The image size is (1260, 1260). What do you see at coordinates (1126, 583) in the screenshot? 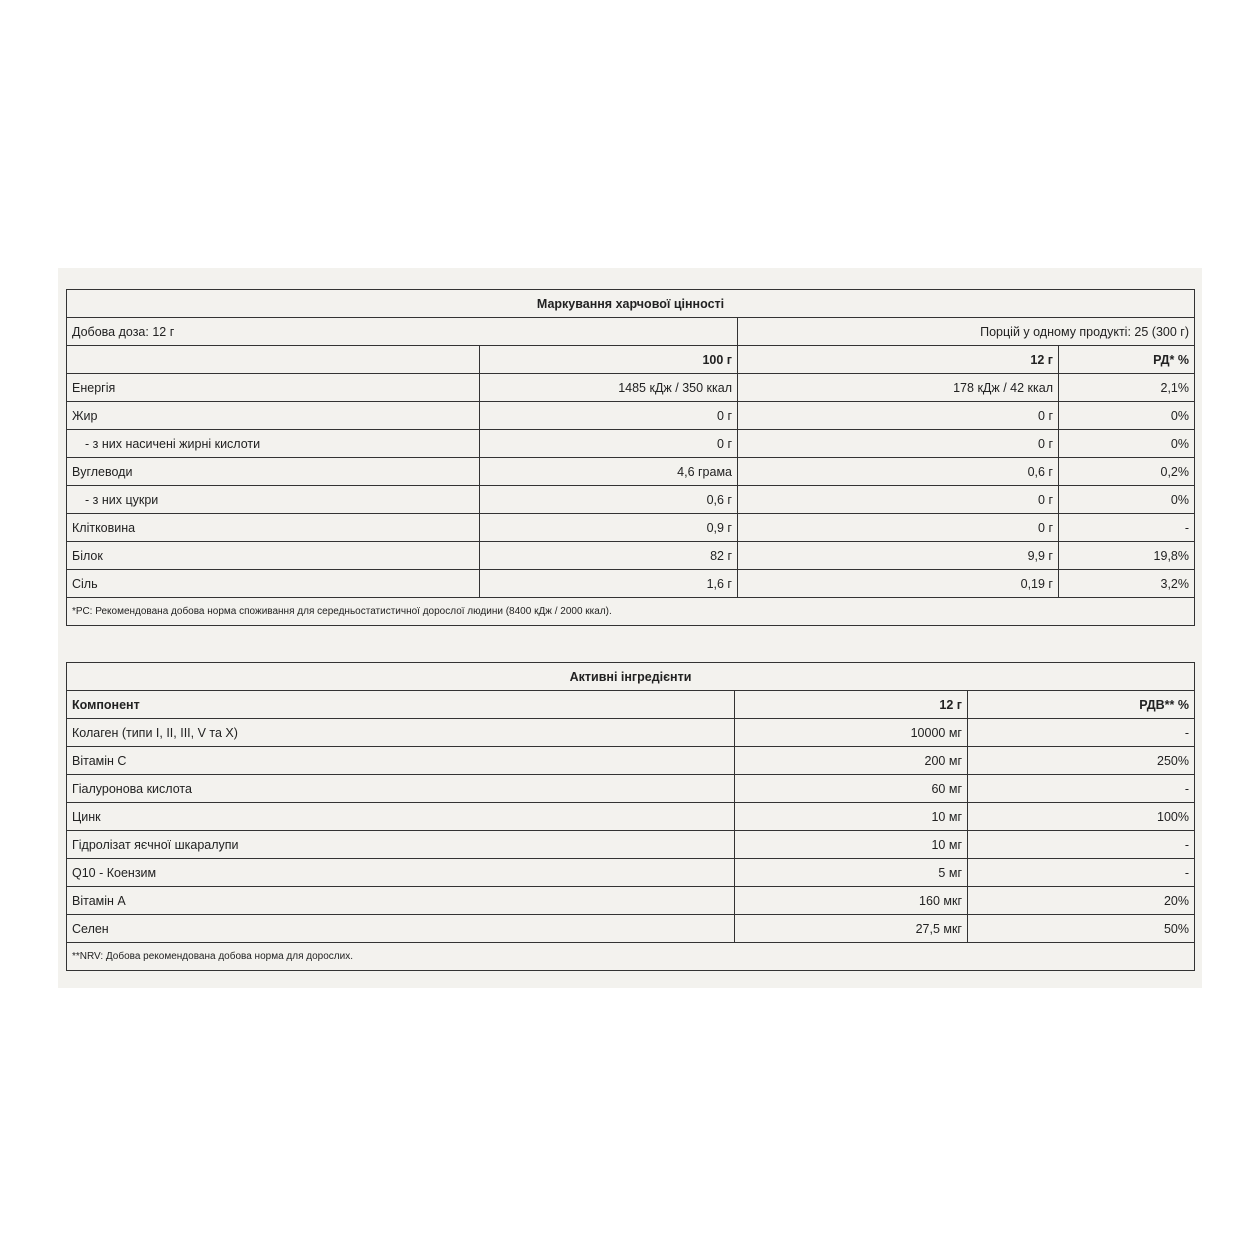
I see `row-value: 3,2%` at bounding box center [1126, 583].